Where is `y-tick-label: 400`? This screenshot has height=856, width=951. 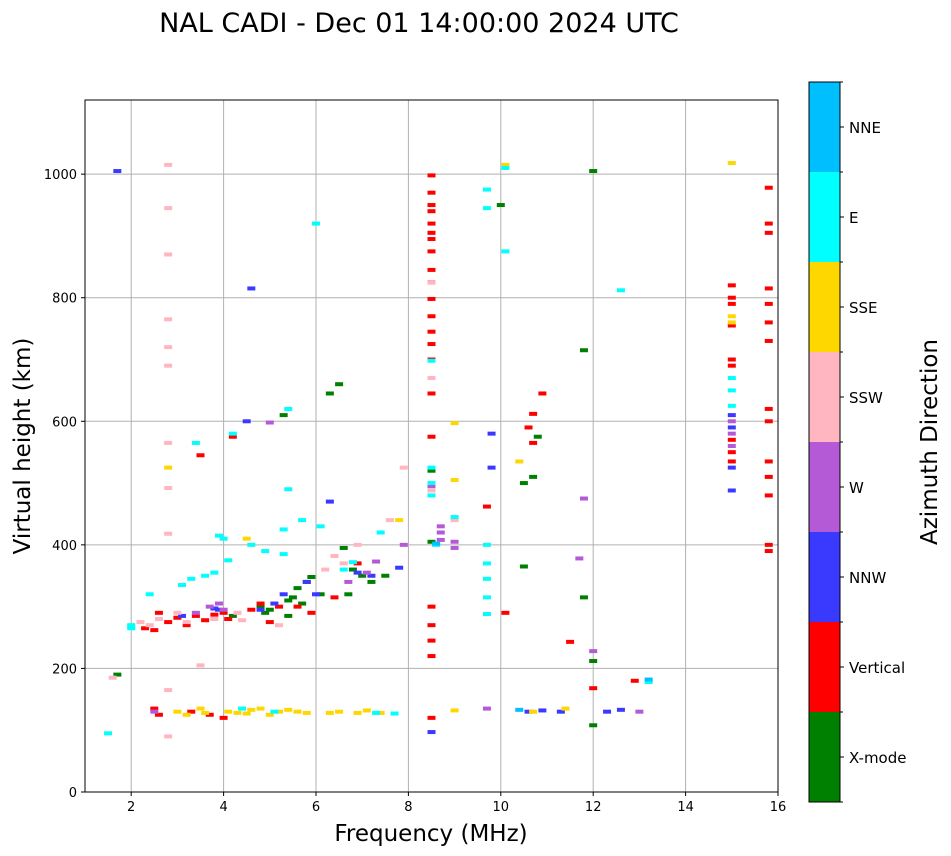
y-tick-label: 400 is located at coordinates (64, 546).